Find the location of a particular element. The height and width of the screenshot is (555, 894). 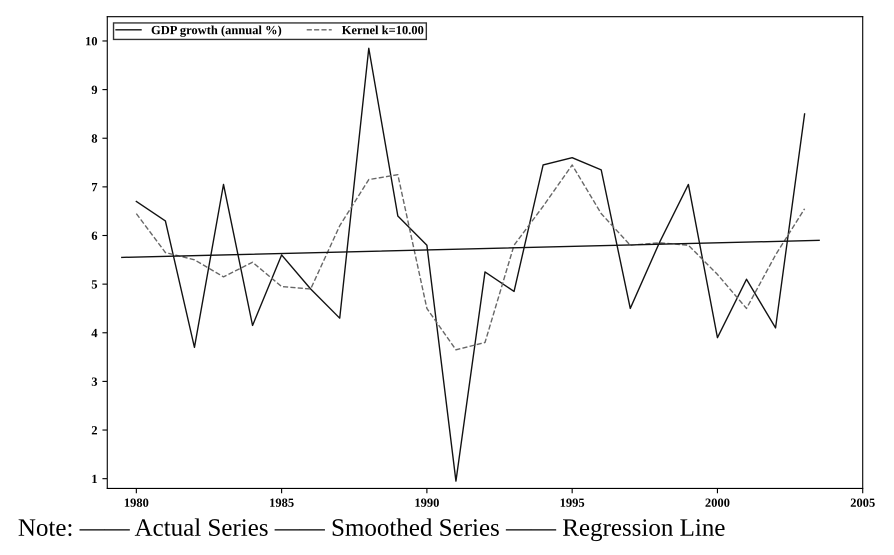

y-tick-label: 4 is located at coordinates (94, 333).